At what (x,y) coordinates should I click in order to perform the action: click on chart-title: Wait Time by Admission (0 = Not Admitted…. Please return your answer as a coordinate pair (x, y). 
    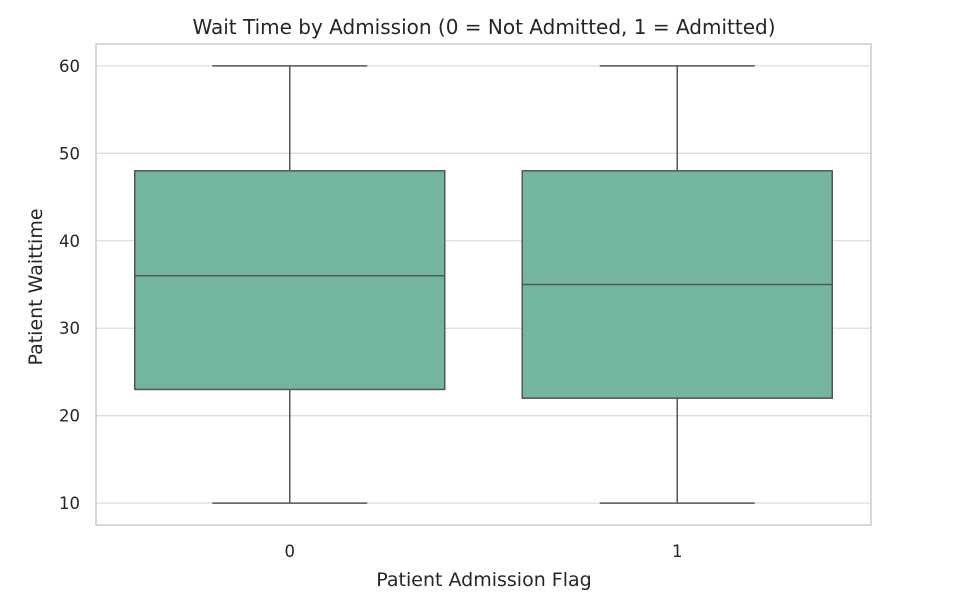
    Looking at the image, I should click on (483, 27).